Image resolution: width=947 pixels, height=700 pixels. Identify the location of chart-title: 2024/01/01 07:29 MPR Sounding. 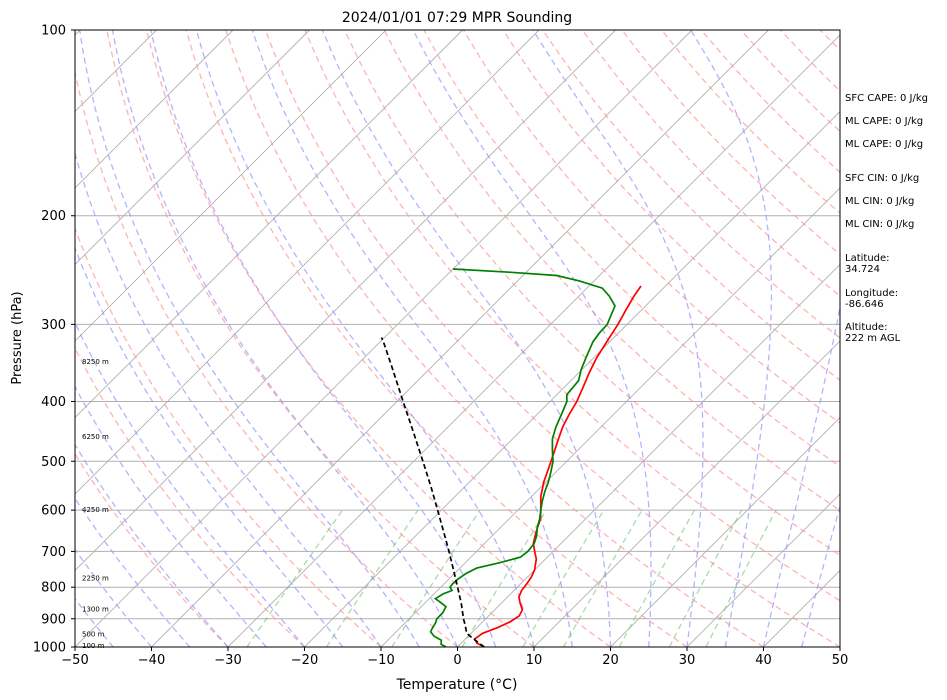
(457, 18).